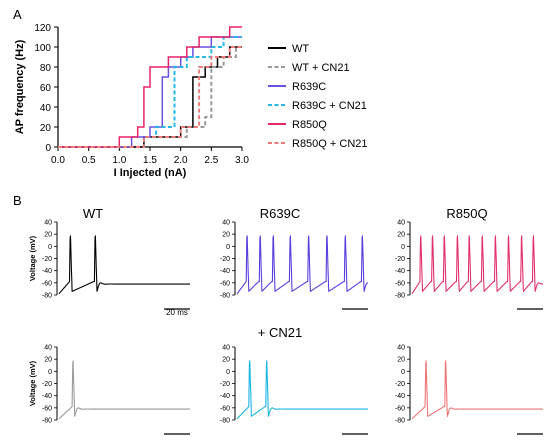  Describe the element at coordinates (20, 86) in the screenshot. I see `y-axis-title: AP frequency (Hz)` at that location.